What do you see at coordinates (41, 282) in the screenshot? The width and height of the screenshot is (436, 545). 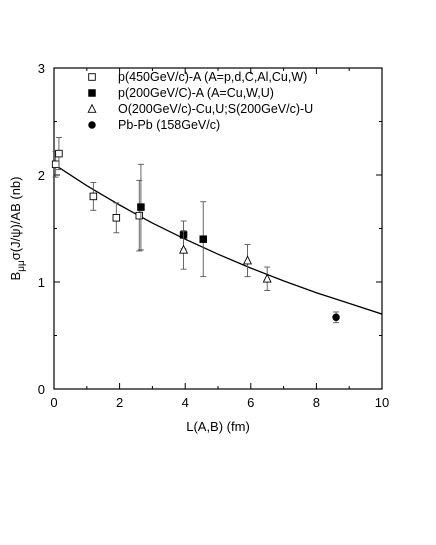 I see `y-tick-label-1: 1` at bounding box center [41, 282].